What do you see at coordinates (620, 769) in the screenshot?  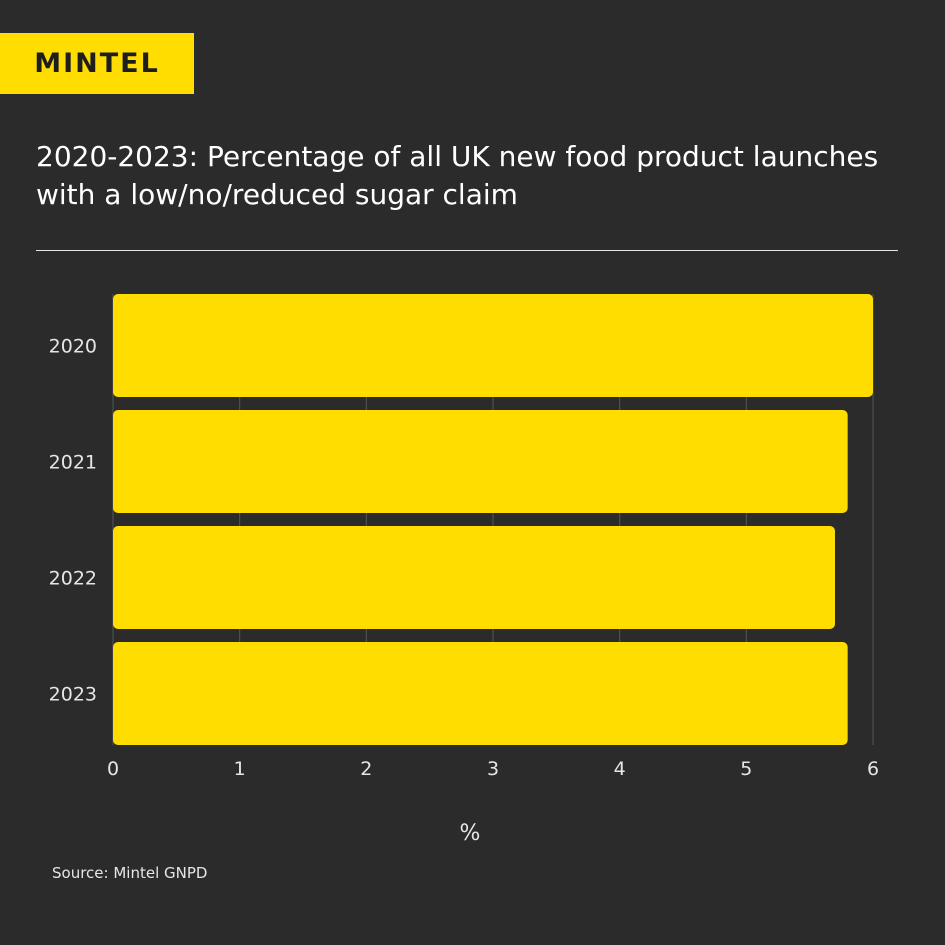 I see `x-tick-label: 4` at bounding box center [620, 769].